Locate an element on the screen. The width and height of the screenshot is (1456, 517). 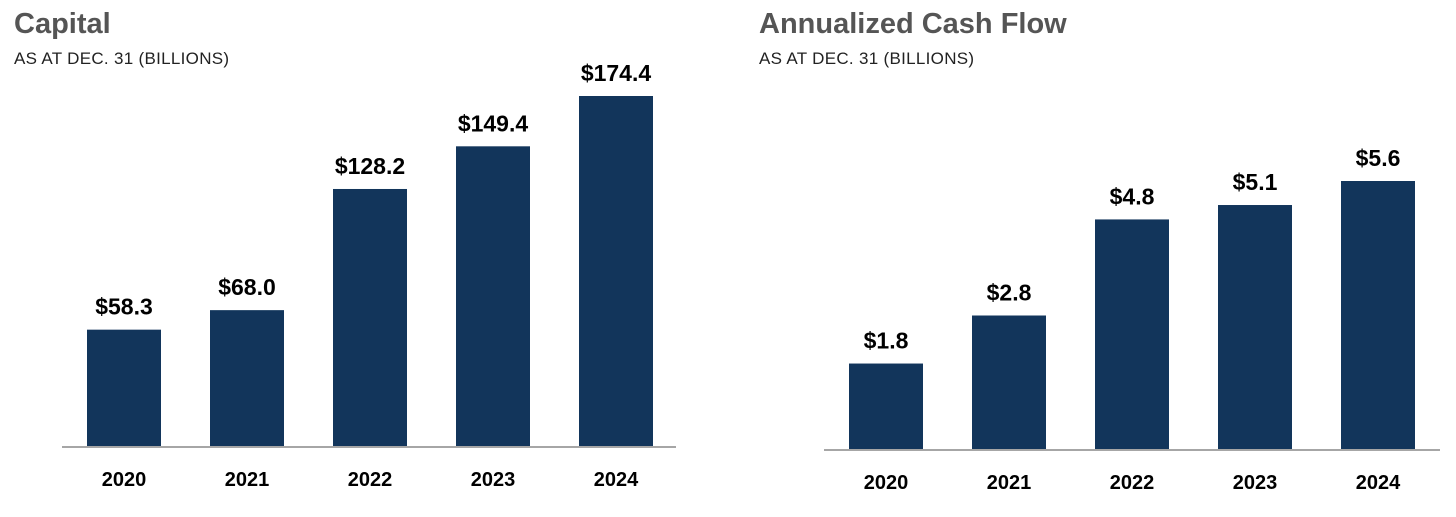
value-label-2022: $4.8 is located at coordinates (1132, 196).